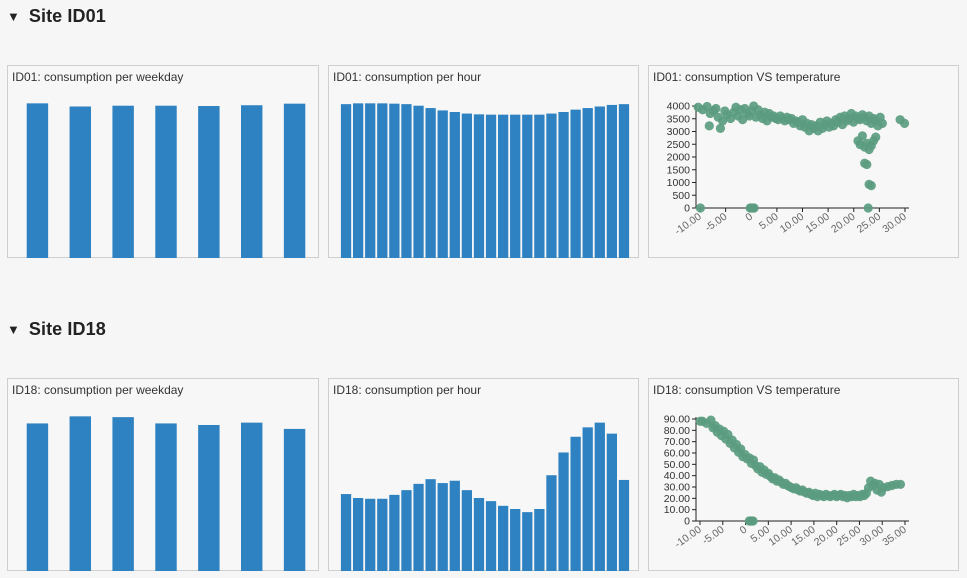 This screenshot has width=967, height=578. Describe the element at coordinates (67, 15) in the screenshot. I see `section-title: Site ID01` at that location.